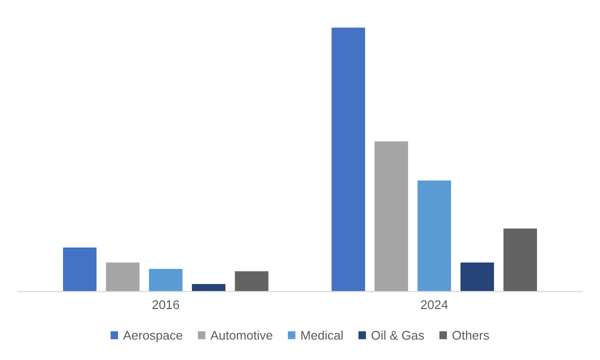 This screenshot has width=600, height=360. I want to click on legend-label: Medical, so click(322, 335).